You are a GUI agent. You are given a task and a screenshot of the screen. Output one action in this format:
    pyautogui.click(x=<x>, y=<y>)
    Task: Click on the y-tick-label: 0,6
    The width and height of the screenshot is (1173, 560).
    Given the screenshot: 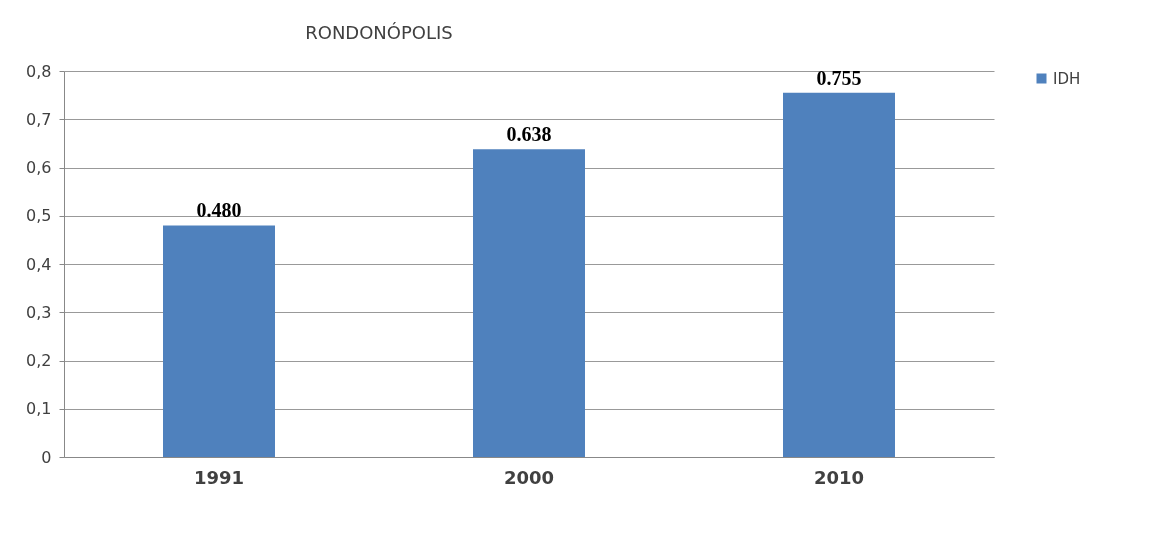 What is the action you would take?
    pyautogui.click(x=39, y=167)
    